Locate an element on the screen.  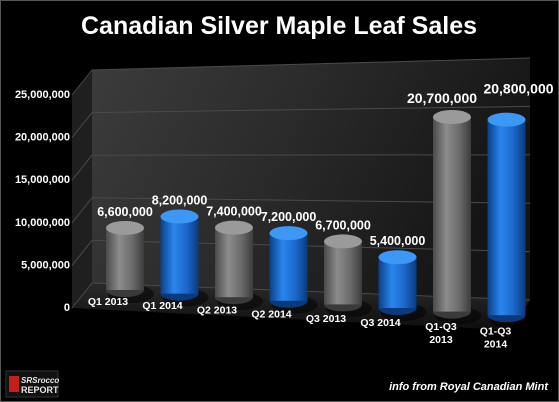
x-tick-label: 2014 is located at coordinates (496, 344).